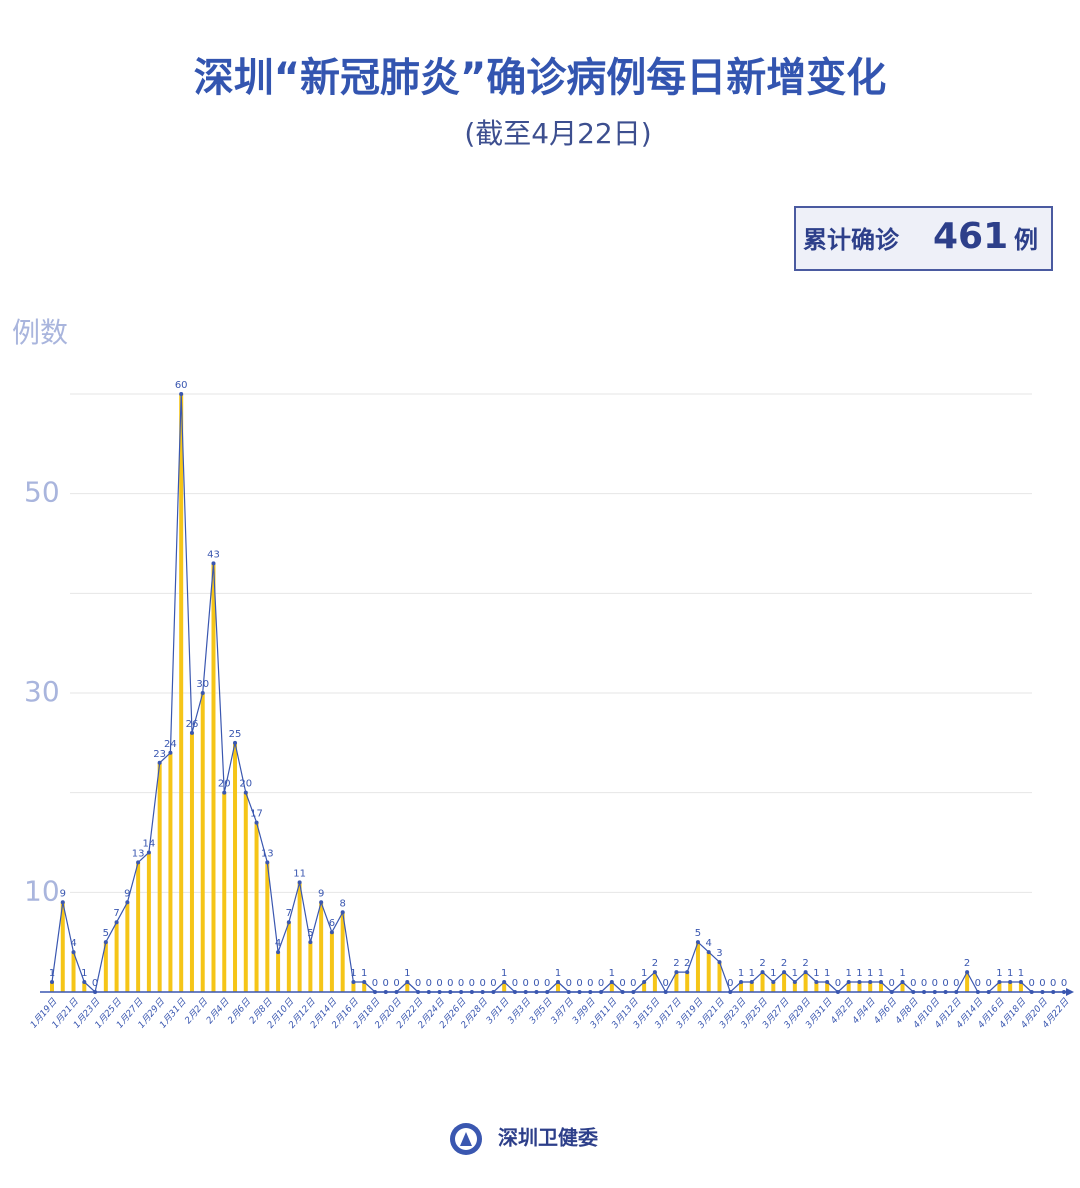 This screenshot has width=1080, height=1188. What do you see at coordinates (332, 923) in the screenshot?
I see `value-label: 6` at bounding box center [332, 923].